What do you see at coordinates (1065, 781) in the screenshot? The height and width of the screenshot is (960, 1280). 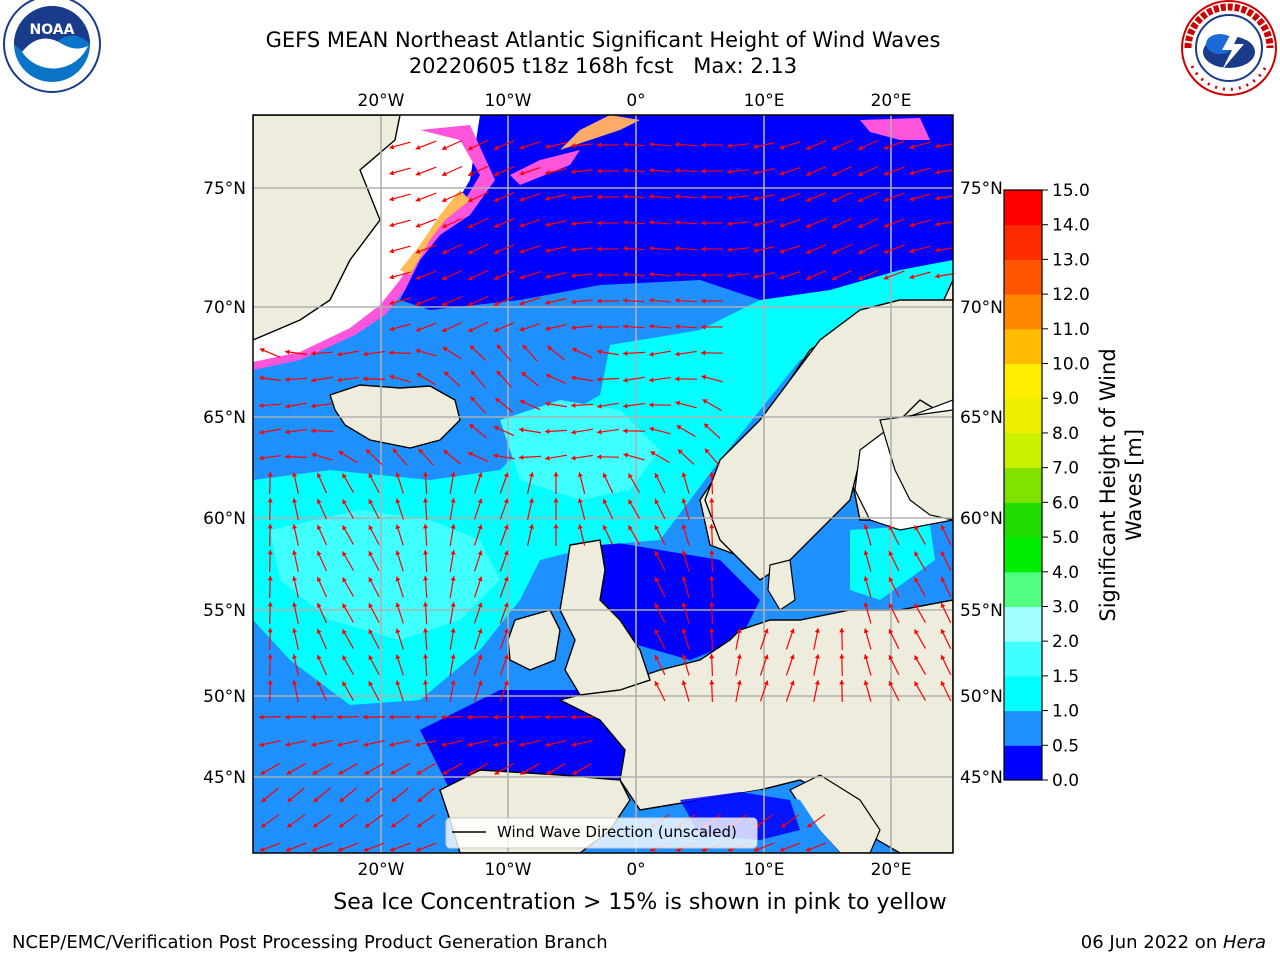 I see `colorbar-tick: 0.0` at bounding box center [1065, 781].